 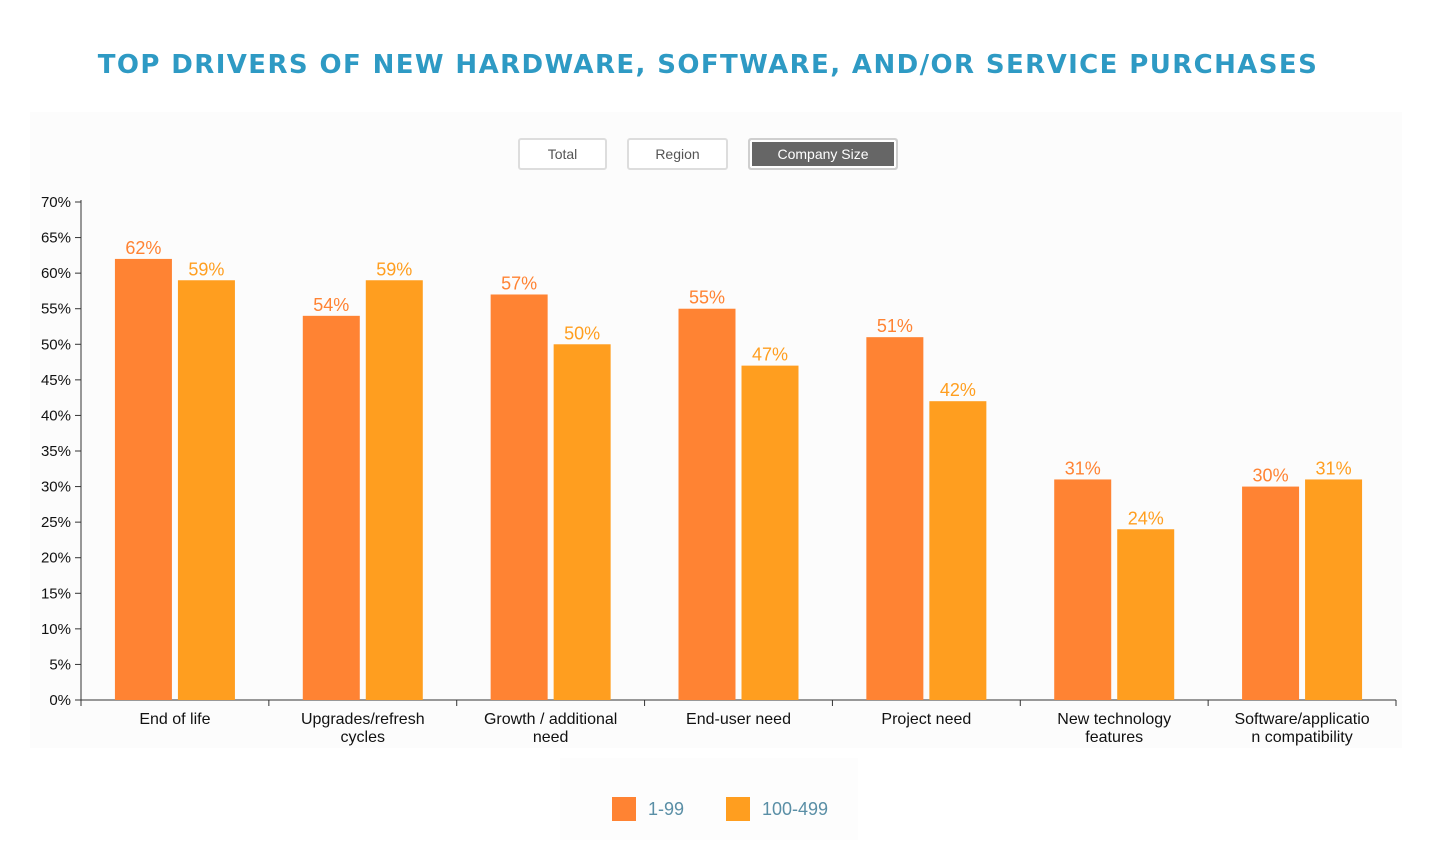 I want to click on data-label-1-99: 31%, so click(x=1083, y=468).